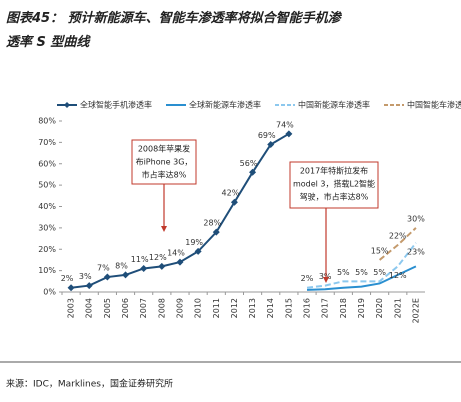 The image size is (461, 402). I want to click on data-label: 14%, so click(176, 253).